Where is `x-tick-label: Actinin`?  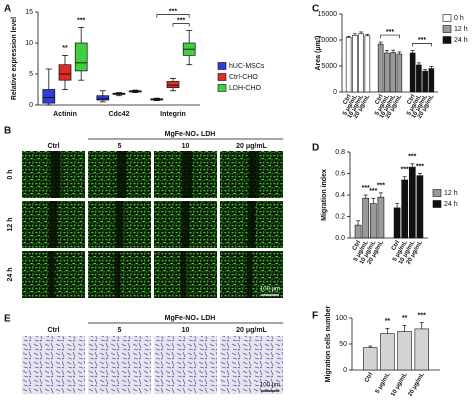
x-tick-label: Actinin is located at coordinates (65, 114).